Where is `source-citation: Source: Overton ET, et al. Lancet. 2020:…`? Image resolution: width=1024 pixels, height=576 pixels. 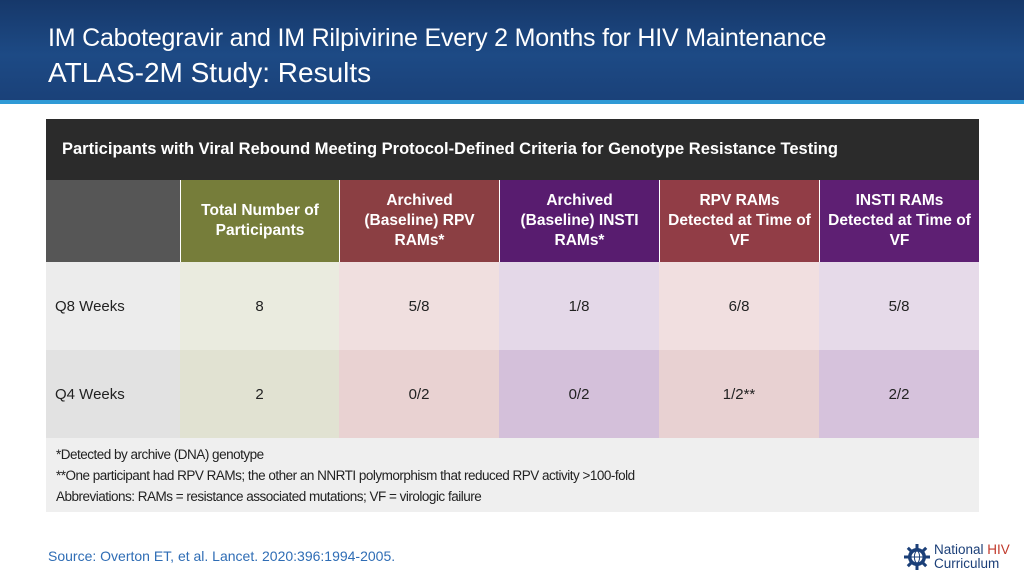
source-citation: Source: Overton ET, et al. Lancet. 2020:… is located at coordinates (222, 556).